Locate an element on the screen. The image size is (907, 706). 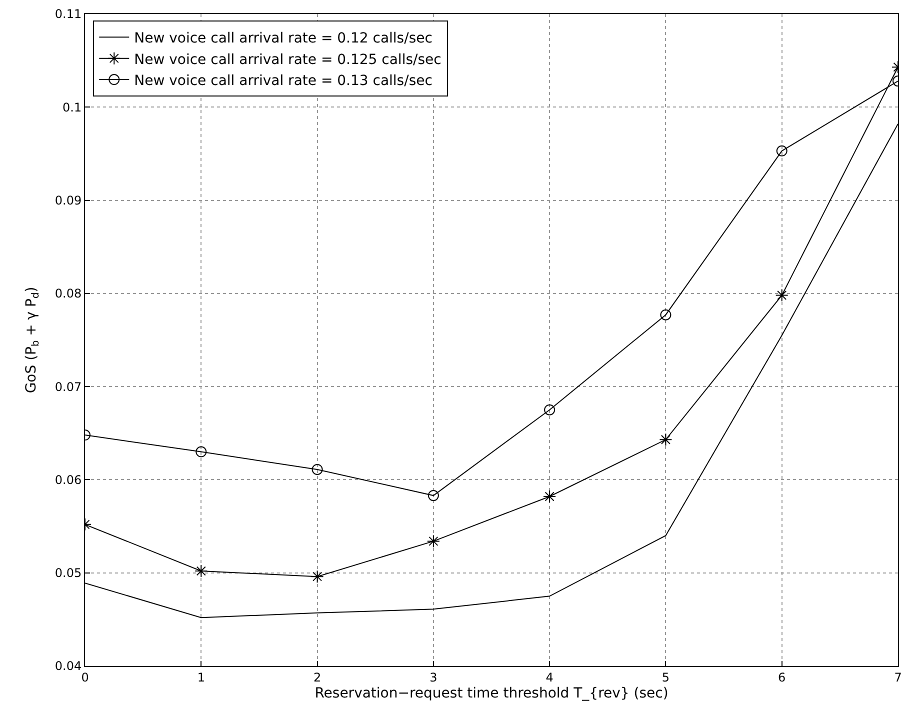
x-tick-label: 1 is located at coordinates (201, 677).